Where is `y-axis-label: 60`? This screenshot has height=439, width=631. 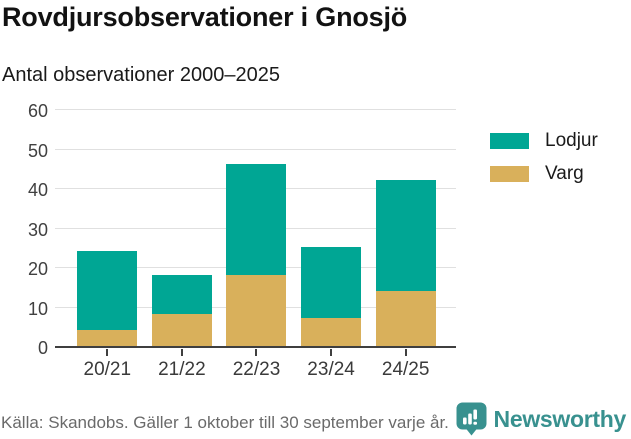 y-axis-label: 60 is located at coordinates (37, 111).